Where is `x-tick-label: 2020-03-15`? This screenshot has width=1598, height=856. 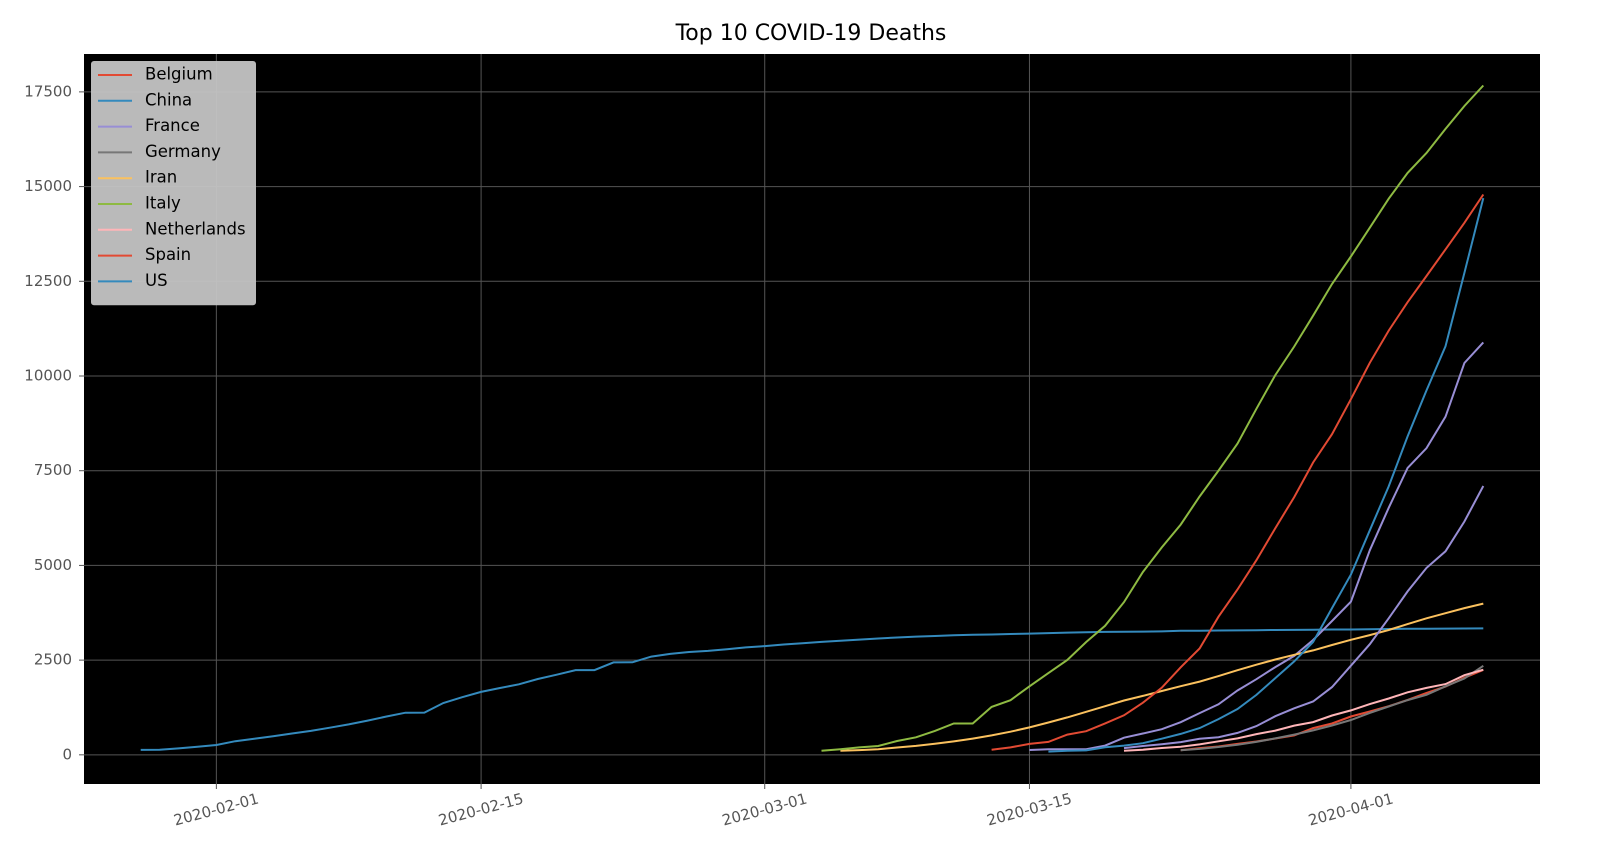 x-tick-label: 2020-03-15 is located at coordinates (1029, 810).